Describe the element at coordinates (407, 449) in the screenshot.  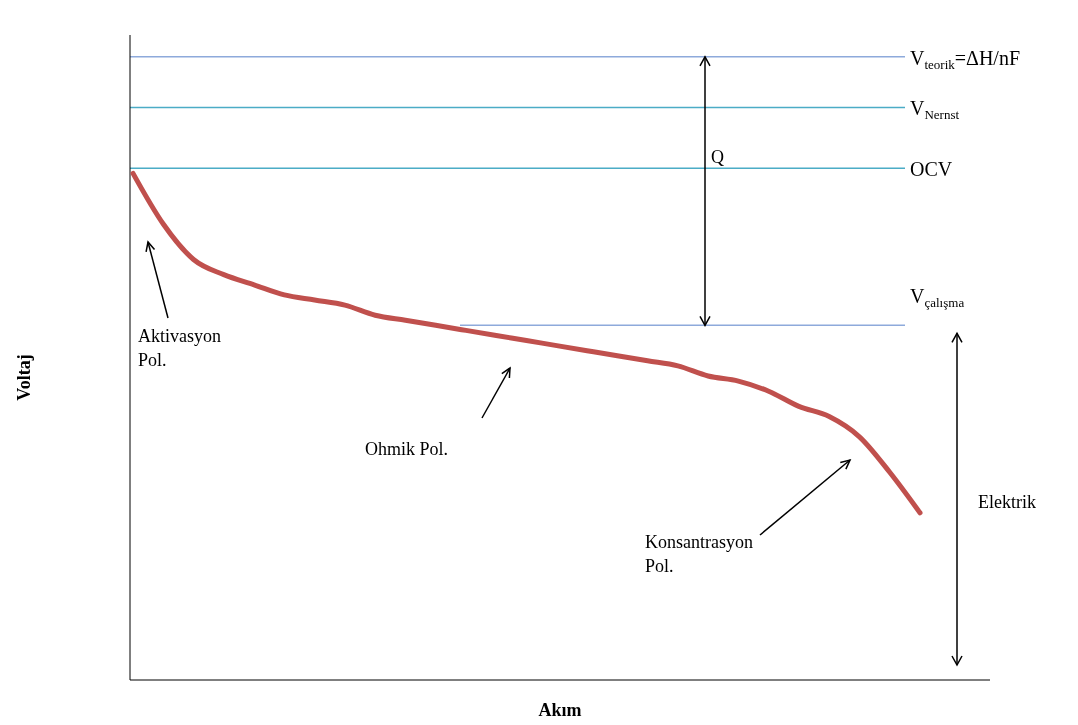
I see `annotation: Ohmik Pol.` at that location.